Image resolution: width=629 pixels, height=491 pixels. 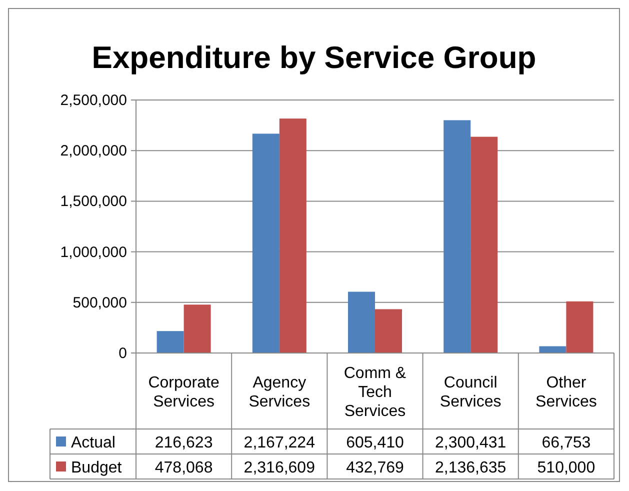 What do you see at coordinates (183, 443) in the screenshot?
I see `data-label: 216,623` at bounding box center [183, 443].